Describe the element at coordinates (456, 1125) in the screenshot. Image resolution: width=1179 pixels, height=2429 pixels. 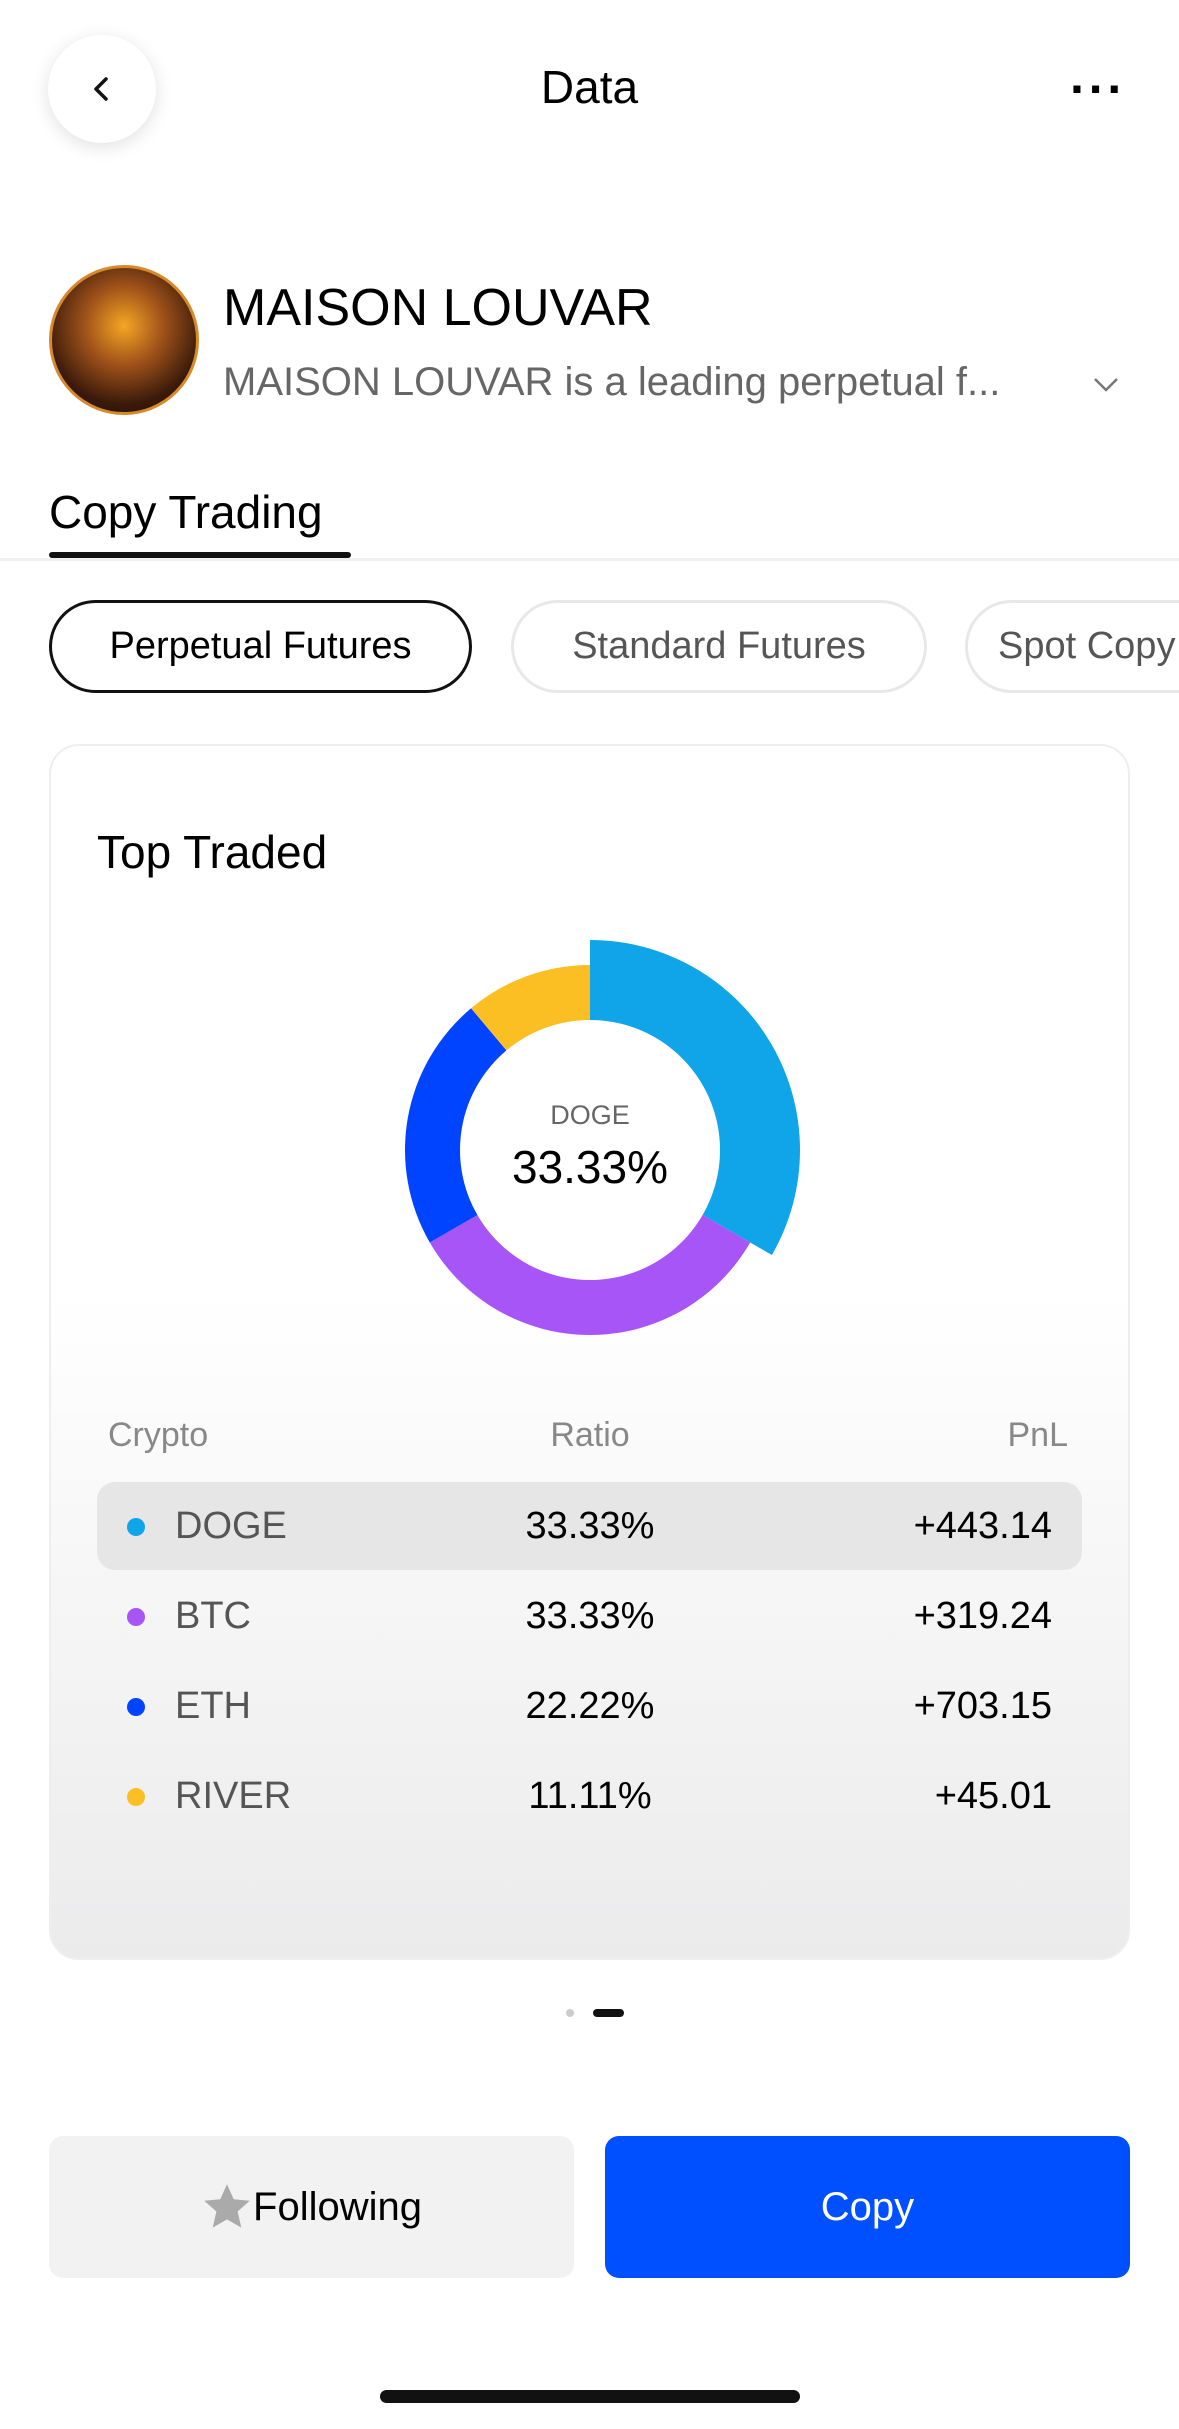
I see `slice-eth` at that location.